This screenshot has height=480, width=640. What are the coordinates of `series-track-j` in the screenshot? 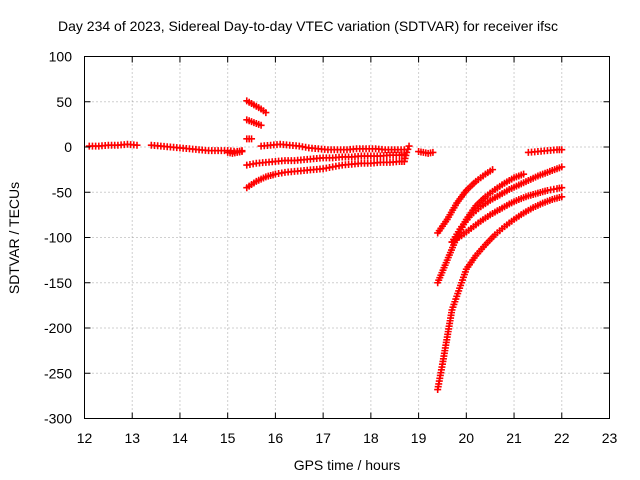 It's located at (406, 153).